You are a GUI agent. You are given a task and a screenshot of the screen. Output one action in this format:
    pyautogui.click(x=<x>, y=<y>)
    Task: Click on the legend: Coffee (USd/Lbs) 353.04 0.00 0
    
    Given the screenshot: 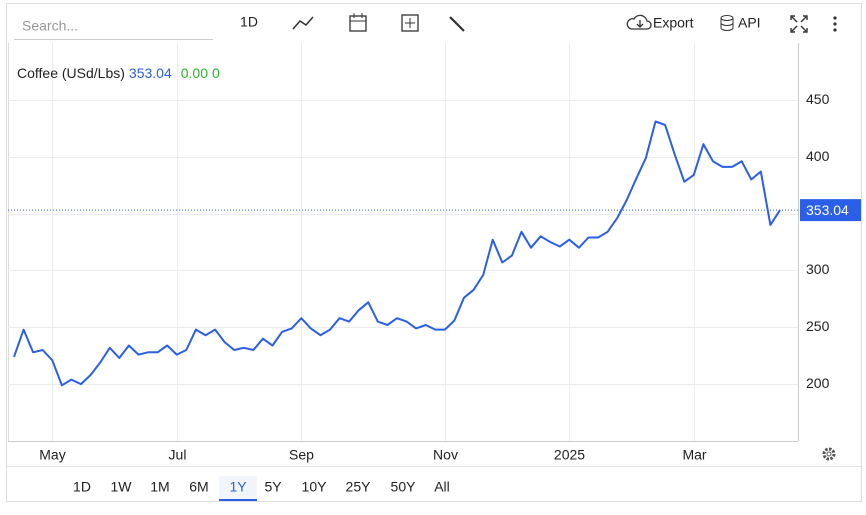 What is the action you would take?
    pyautogui.click(x=118, y=73)
    